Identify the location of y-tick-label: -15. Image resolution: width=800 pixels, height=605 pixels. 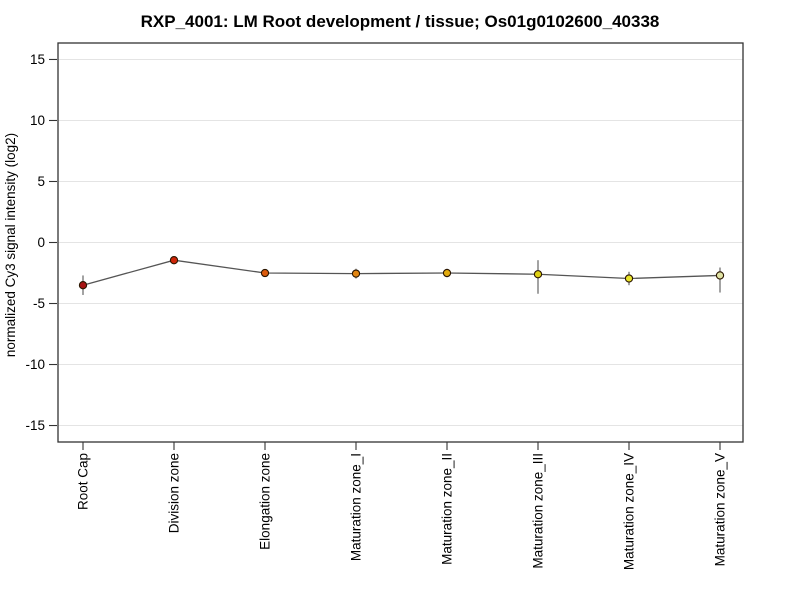
(35, 425).